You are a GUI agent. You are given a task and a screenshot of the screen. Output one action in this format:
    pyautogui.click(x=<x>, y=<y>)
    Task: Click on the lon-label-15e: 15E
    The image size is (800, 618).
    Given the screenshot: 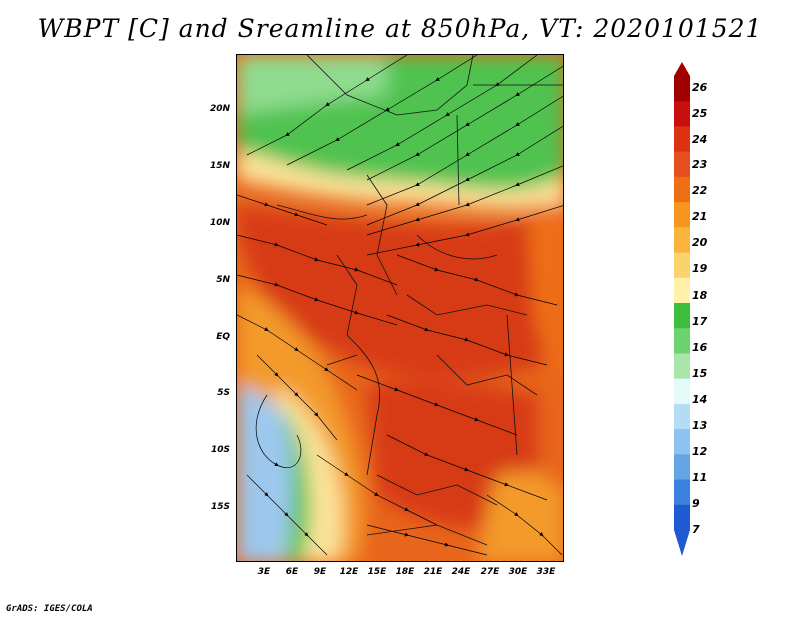 What is the action you would take?
    pyautogui.click(x=377, y=572)
    